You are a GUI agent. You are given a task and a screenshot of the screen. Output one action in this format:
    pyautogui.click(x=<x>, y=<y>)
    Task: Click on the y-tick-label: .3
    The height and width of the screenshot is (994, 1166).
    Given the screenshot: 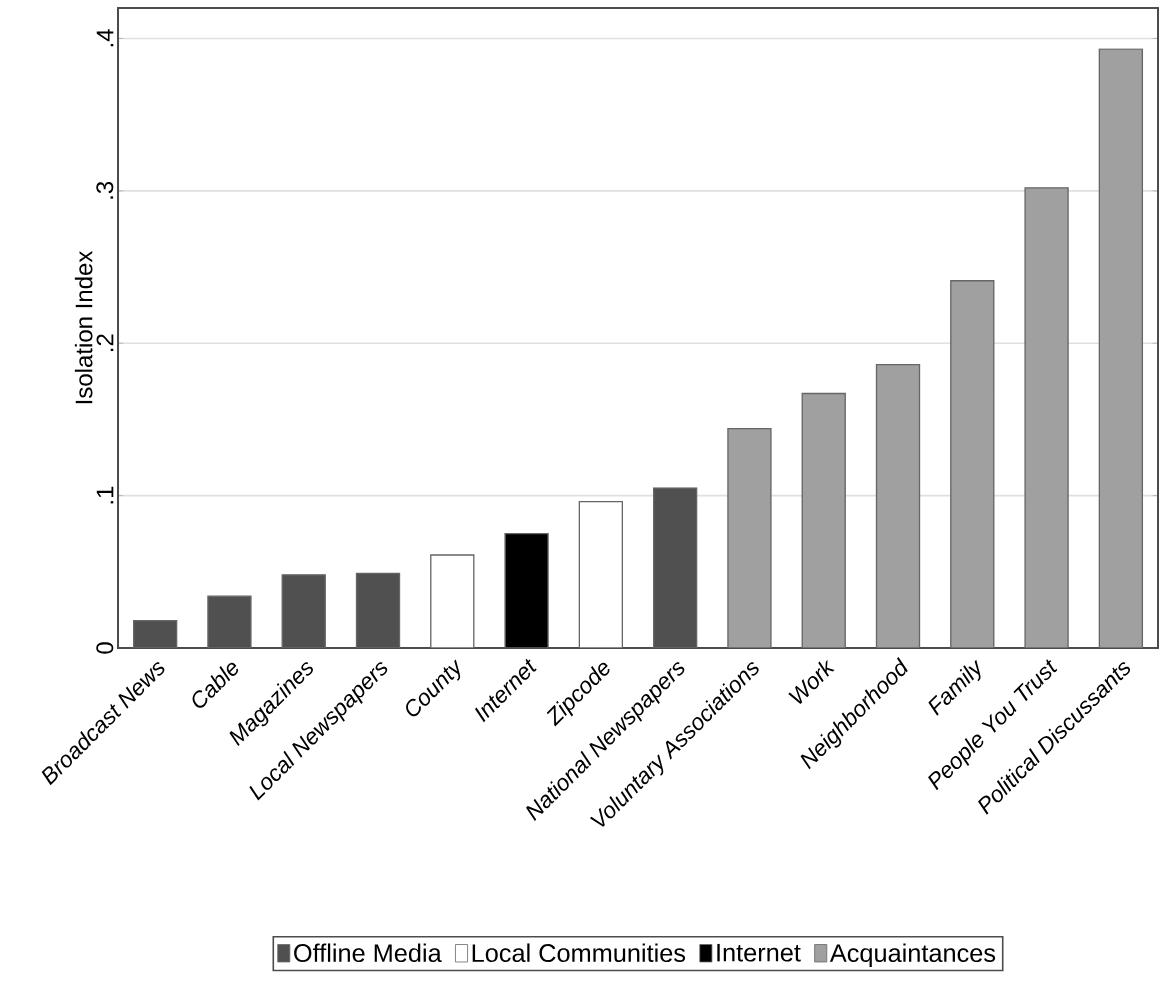 What is the action you would take?
    pyautogui.click(x=105, y=190)
    